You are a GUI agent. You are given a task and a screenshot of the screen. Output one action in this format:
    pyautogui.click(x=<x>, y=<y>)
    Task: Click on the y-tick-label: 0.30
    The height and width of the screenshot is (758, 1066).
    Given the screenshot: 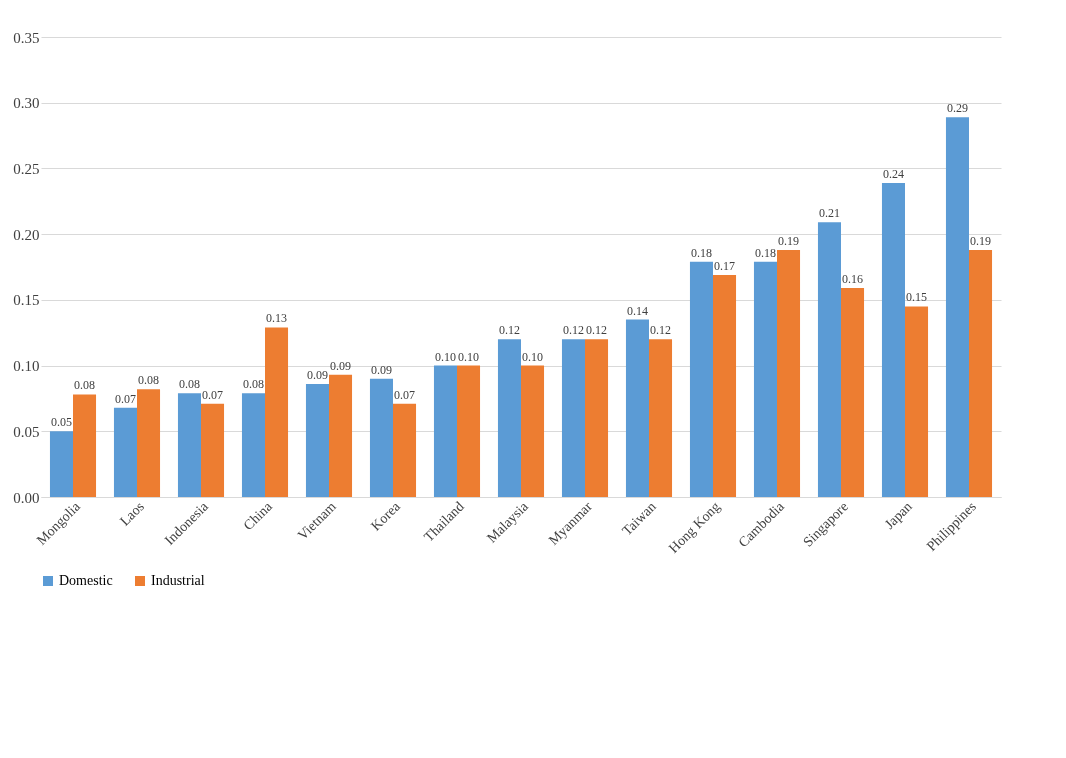 What is the action you would take?
    pyautogui.click(x=26, y=103)
    